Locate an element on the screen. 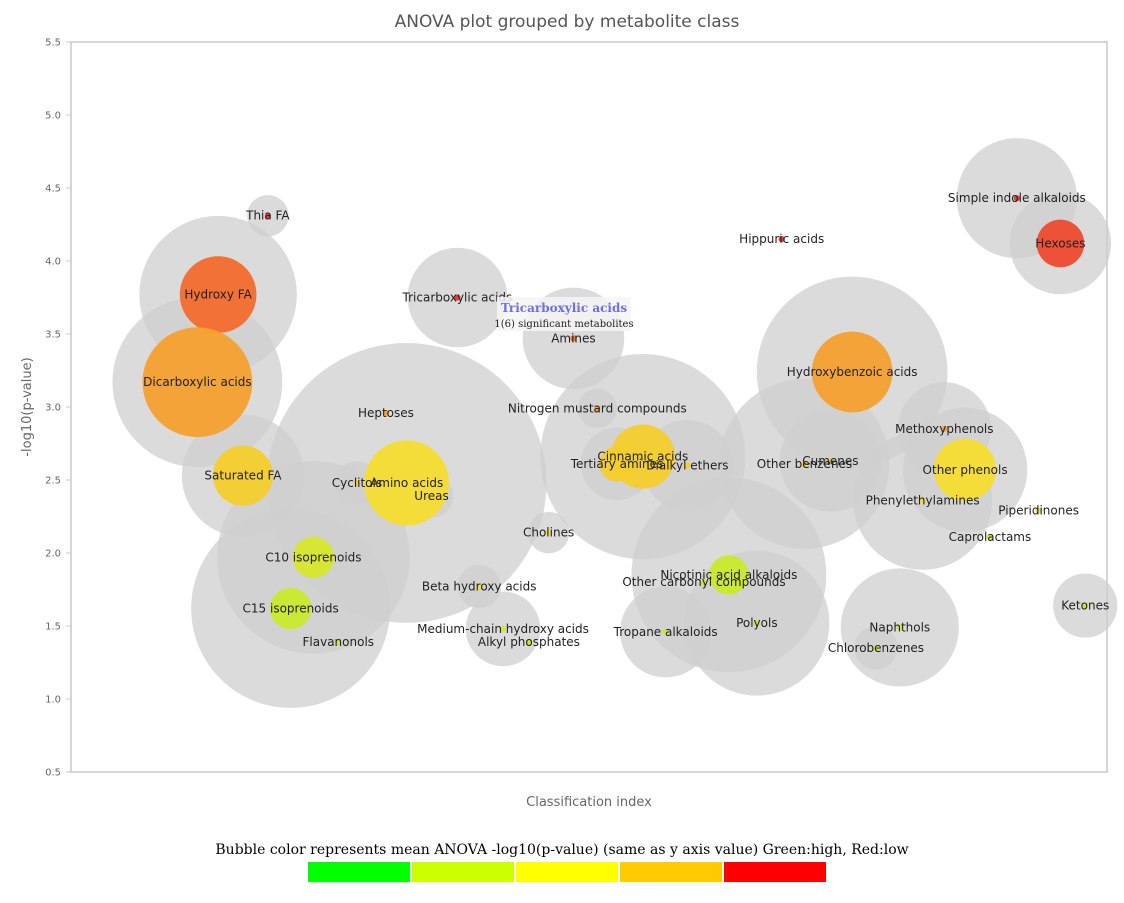 This screenshot has width=1124, height=903. bubble-label: Amines is located at coordinates (573, 338).